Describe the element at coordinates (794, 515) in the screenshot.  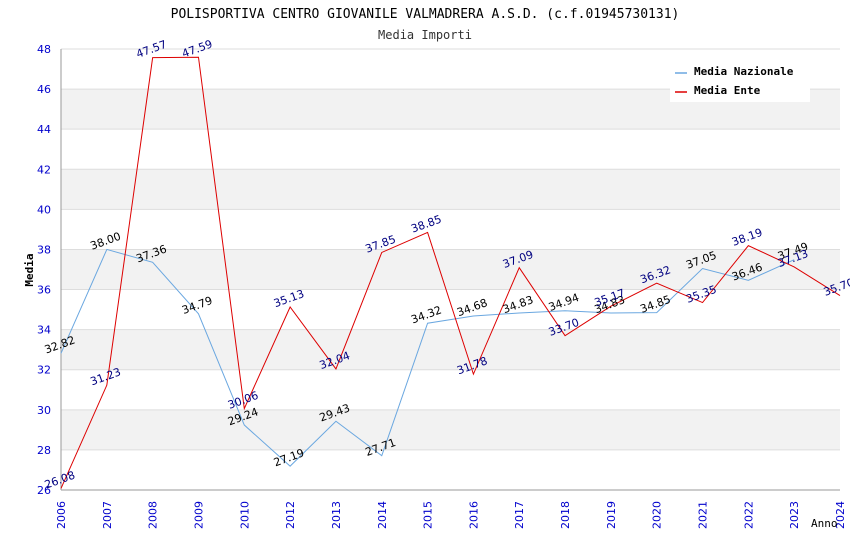
I see `x-tick-label: 2023` at that location.